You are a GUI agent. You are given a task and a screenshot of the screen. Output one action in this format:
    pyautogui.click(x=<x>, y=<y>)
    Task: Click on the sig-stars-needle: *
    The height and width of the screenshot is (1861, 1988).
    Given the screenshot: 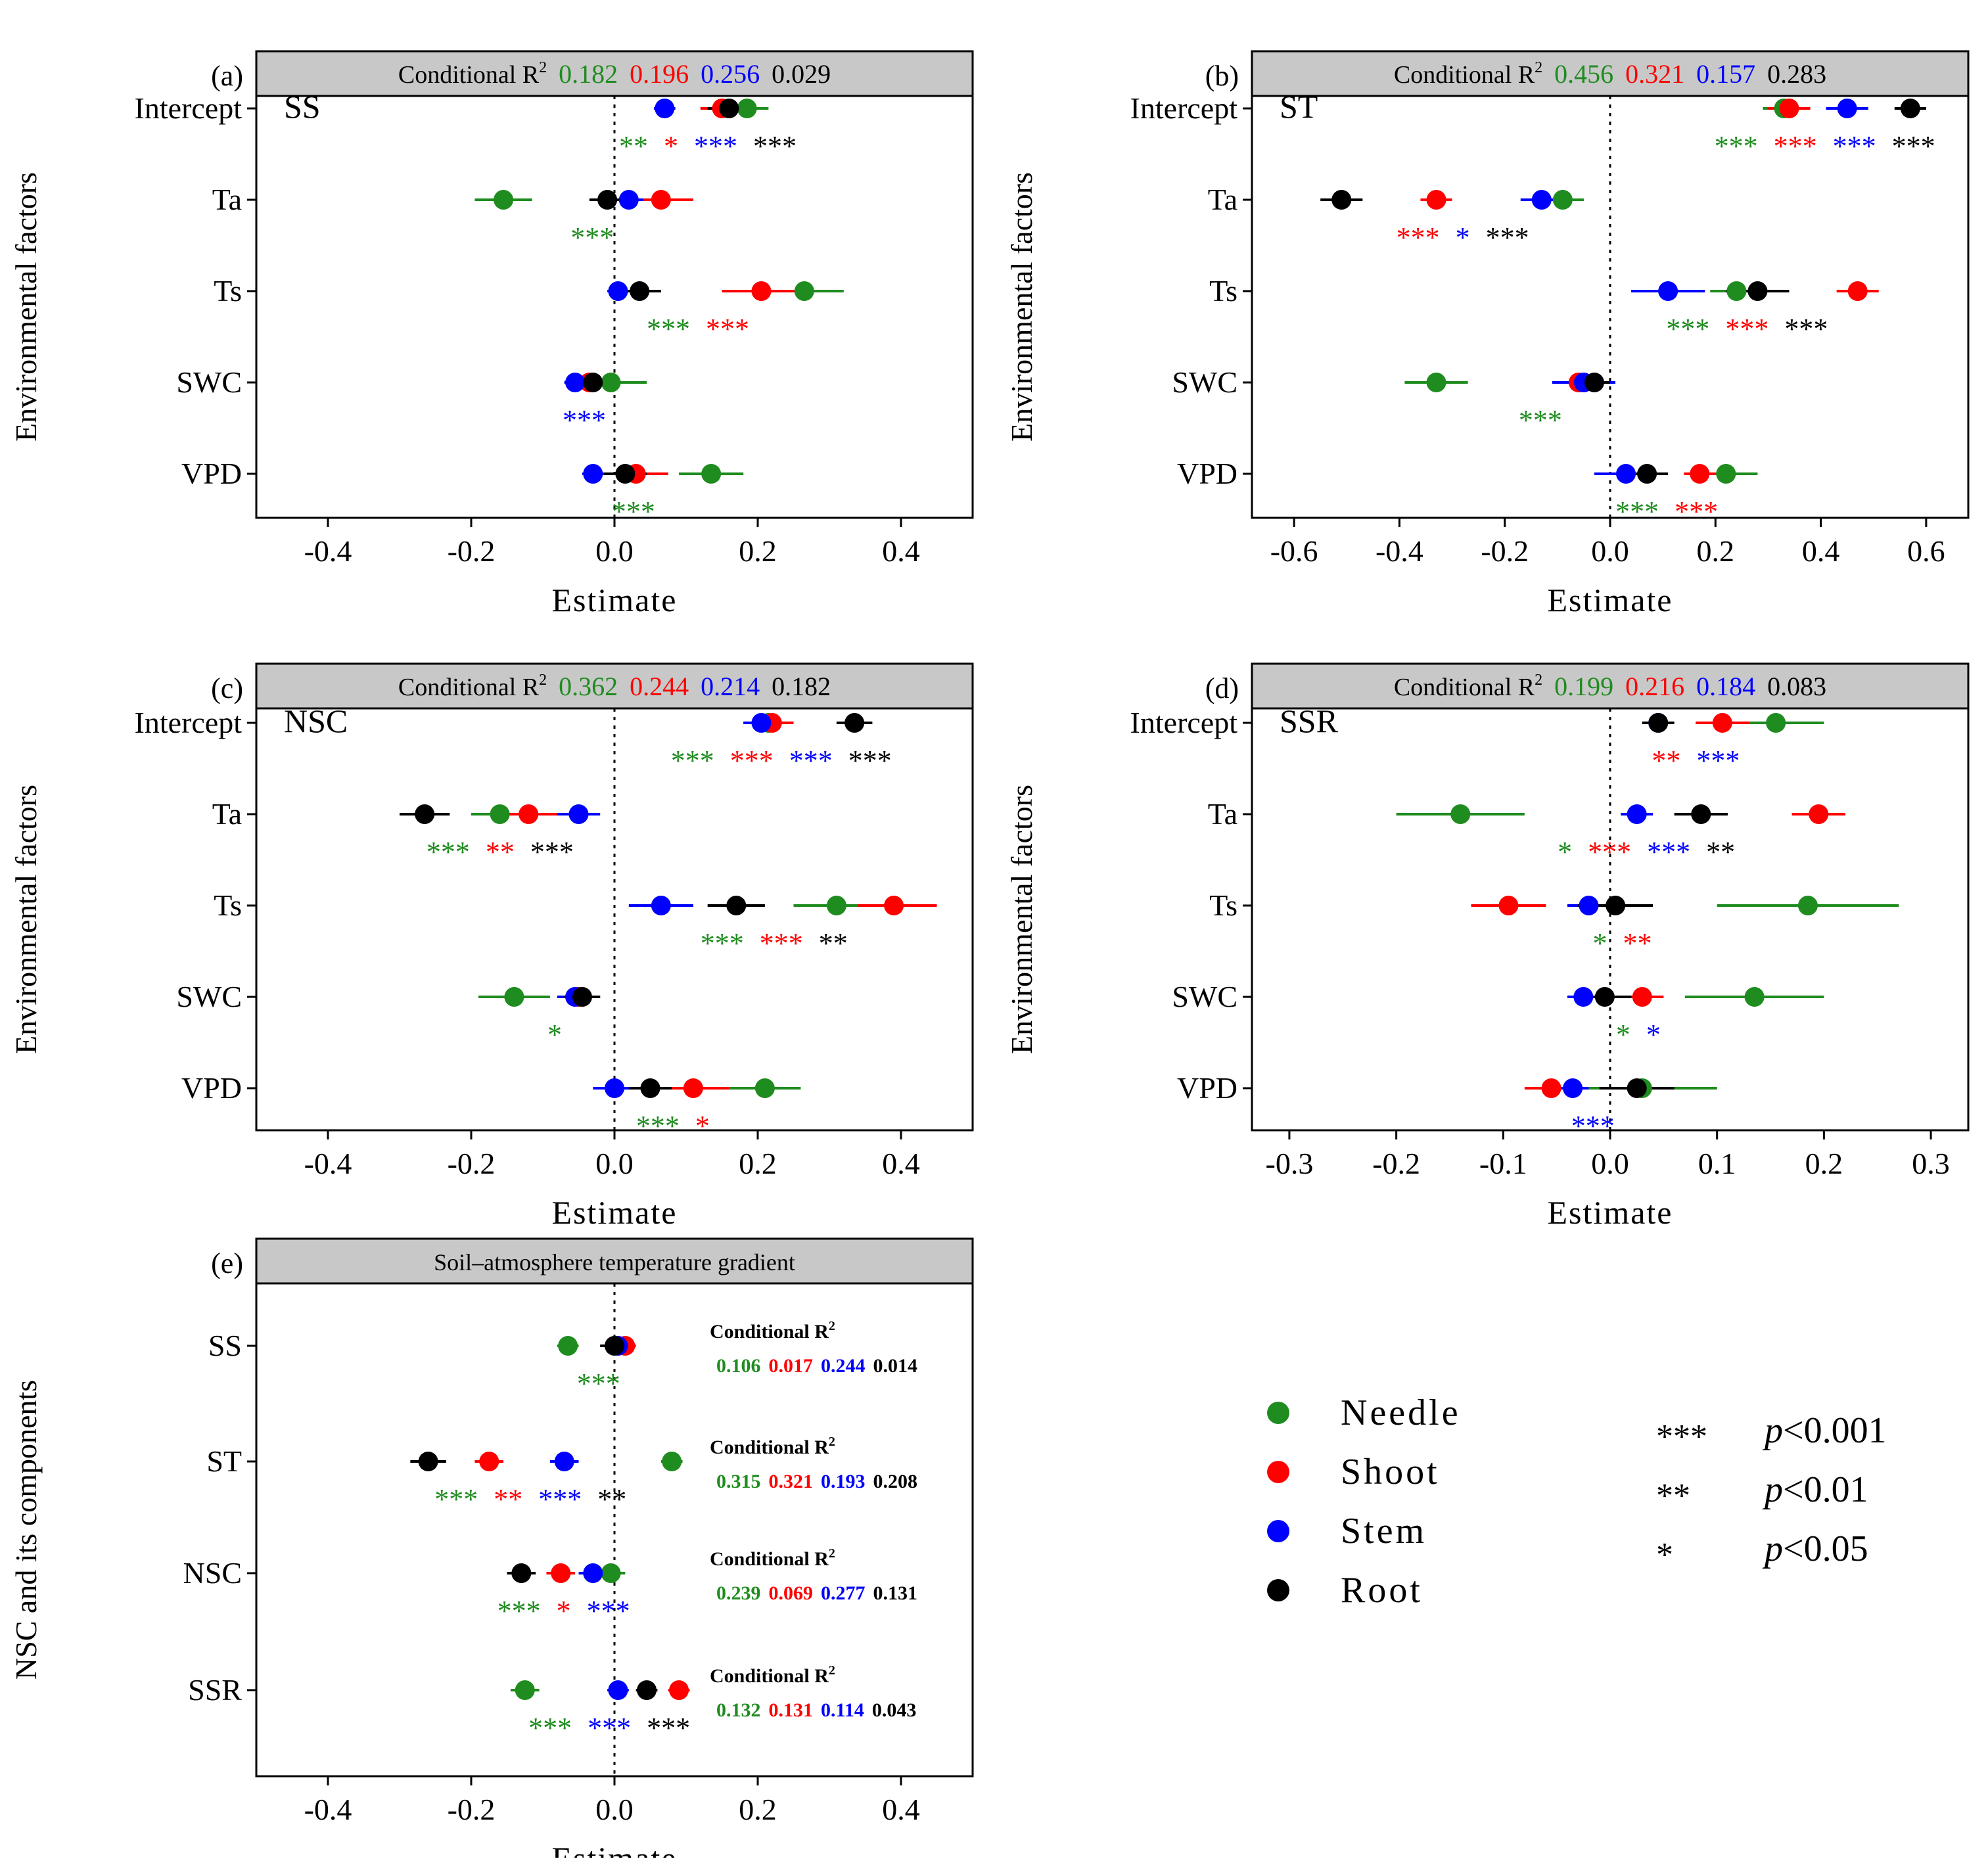 What is the action you would take?
    pyautogui.click(x=554, y=1035)
    